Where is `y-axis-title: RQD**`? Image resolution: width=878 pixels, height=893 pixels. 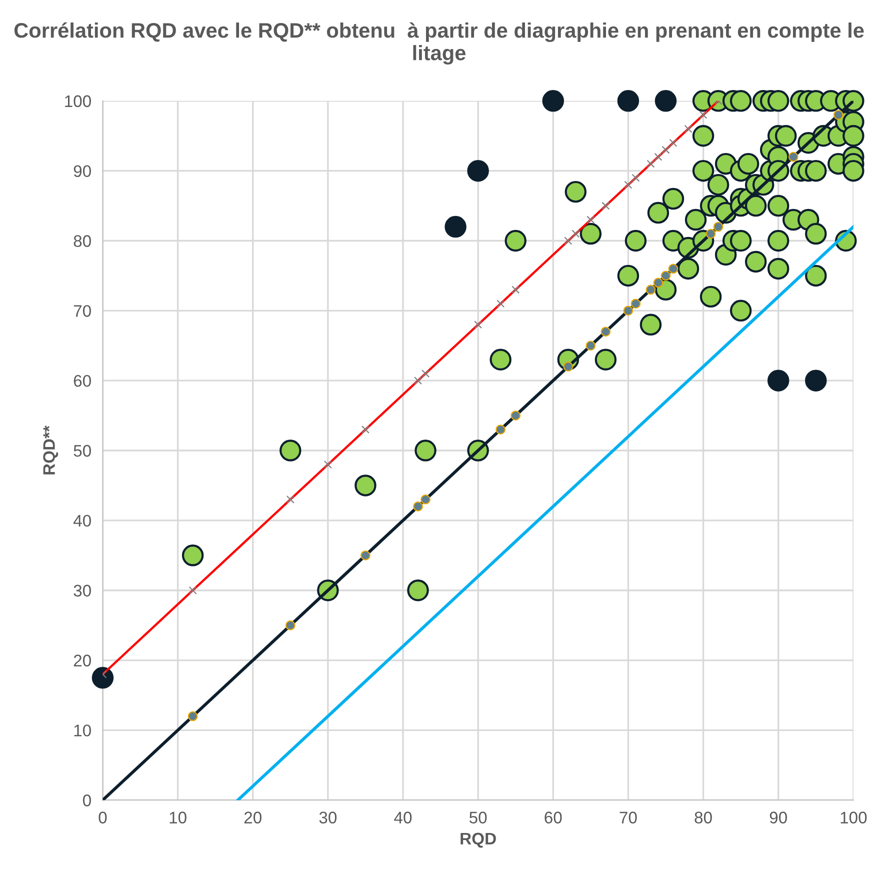
y-axis-title: RQD** is located at coordinates (50, 450).